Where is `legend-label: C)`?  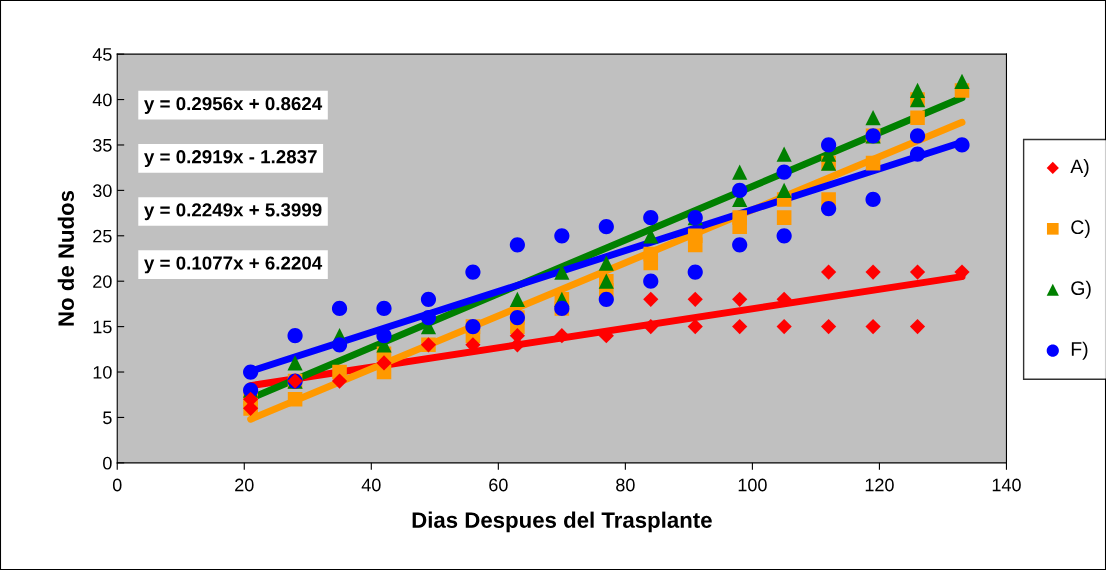
legend-label: C) is located at coordinates (1080, 228).